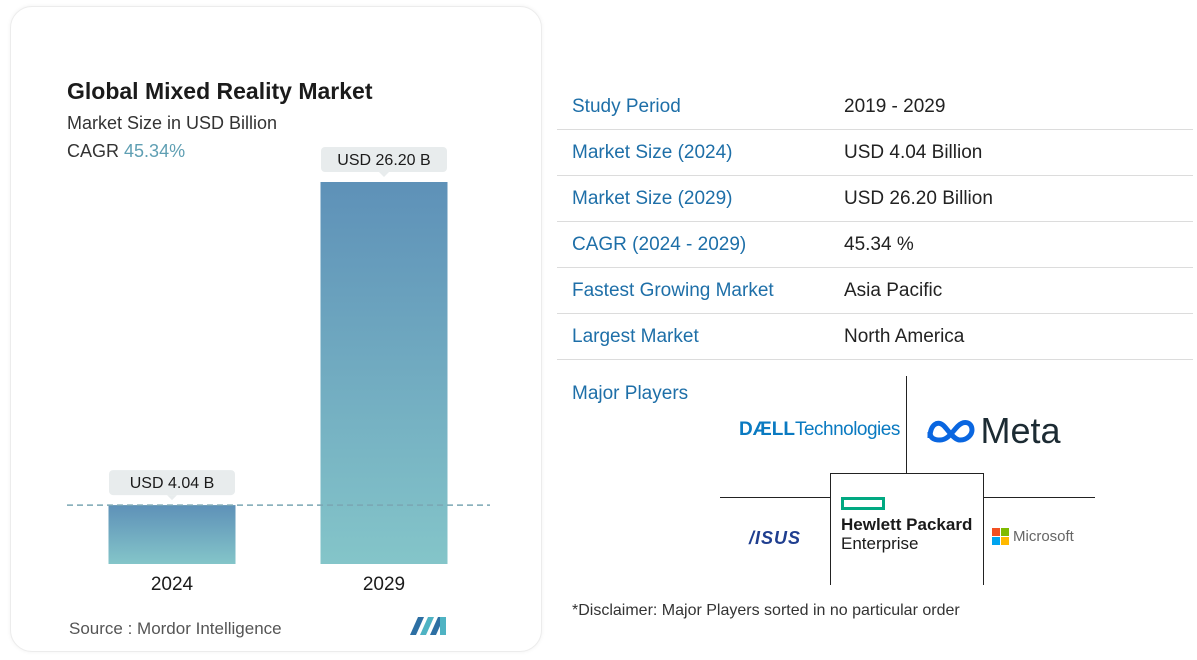 Image resolution: width=1197 pixels, height=660 pixels. I want to click on fact-row: CAGR (2024 - 2029) 45.34 %, so click(875, 244).